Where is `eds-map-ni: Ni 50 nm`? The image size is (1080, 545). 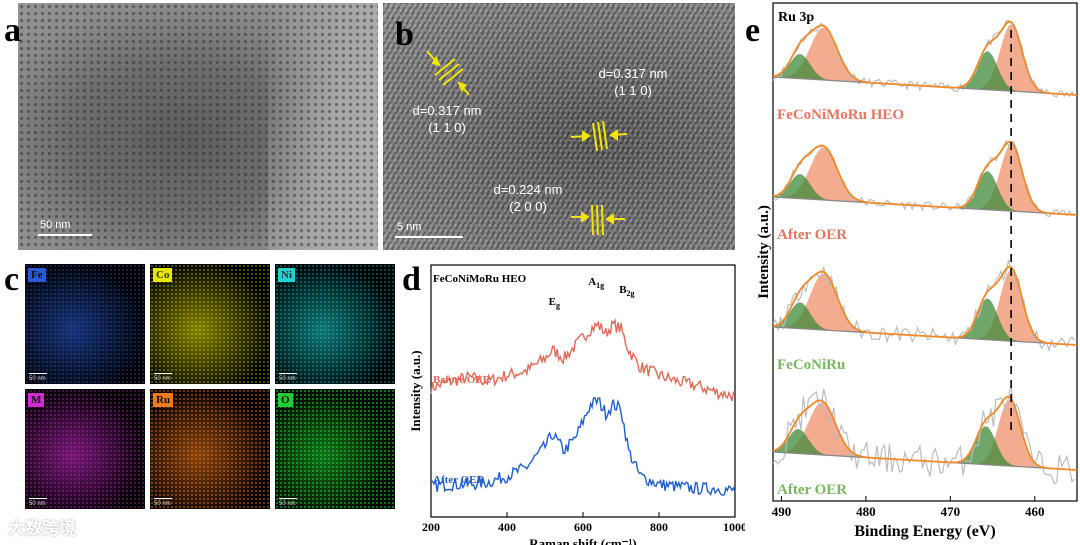 eds-map-ni: Ni 50 nm is located at coordinates (335, 324).